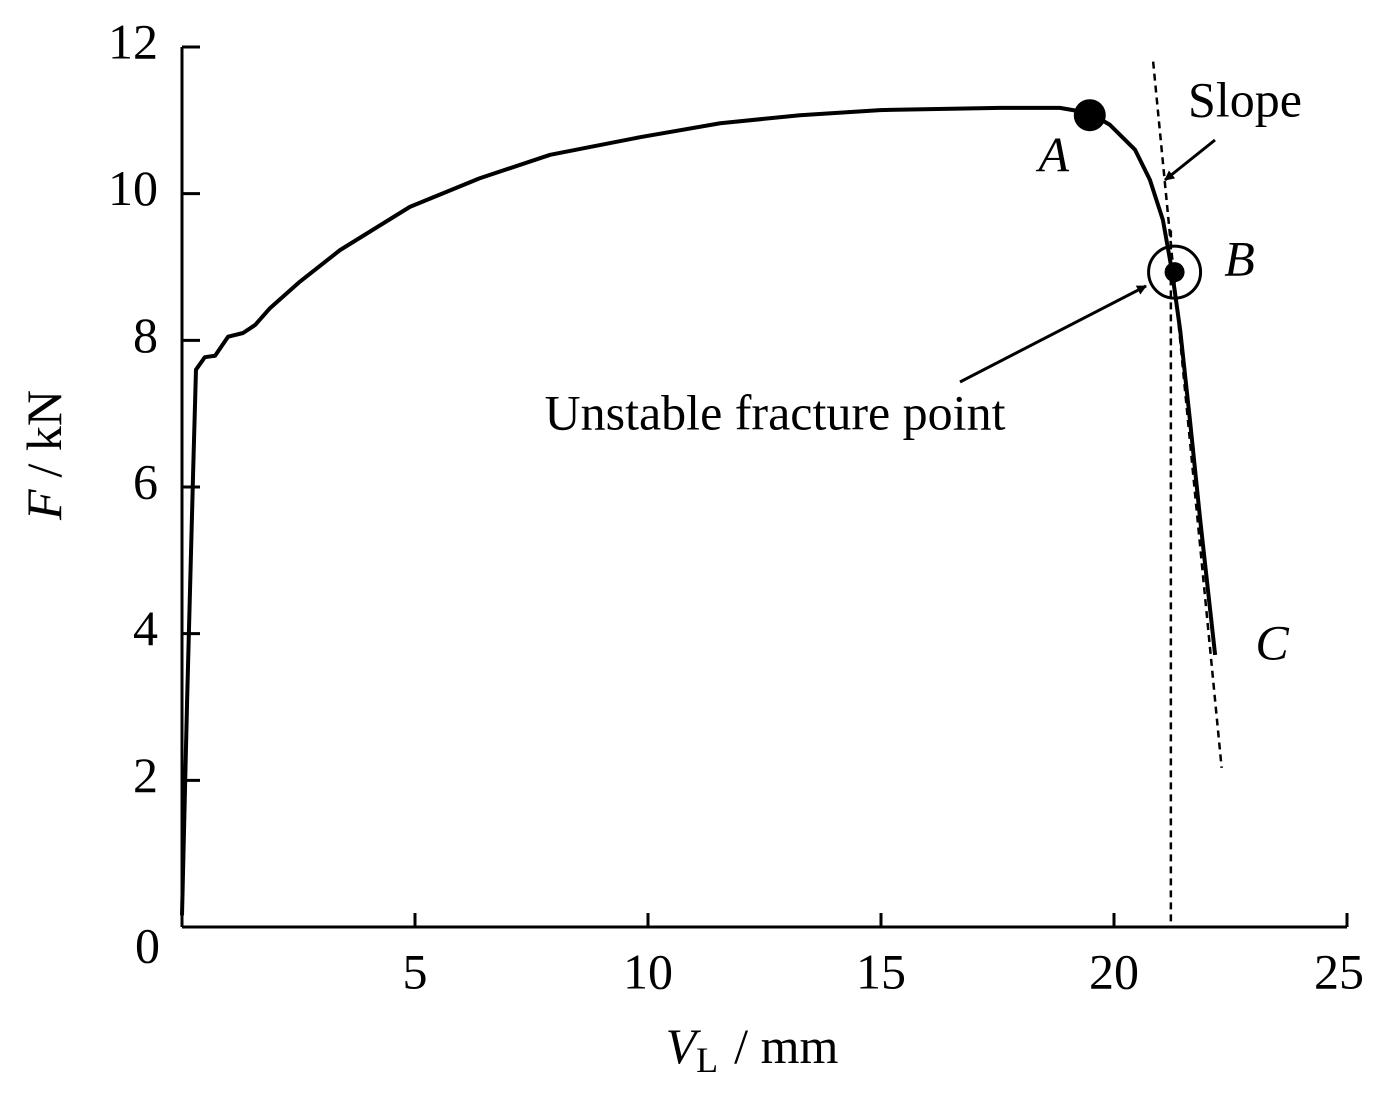 Image resolution: width=1382 pixels, height=1099 pixels. What do you see at coordinates (1272, 642) in the screenshot?
I see `end-label: C` at bounding box center [1272, 642].